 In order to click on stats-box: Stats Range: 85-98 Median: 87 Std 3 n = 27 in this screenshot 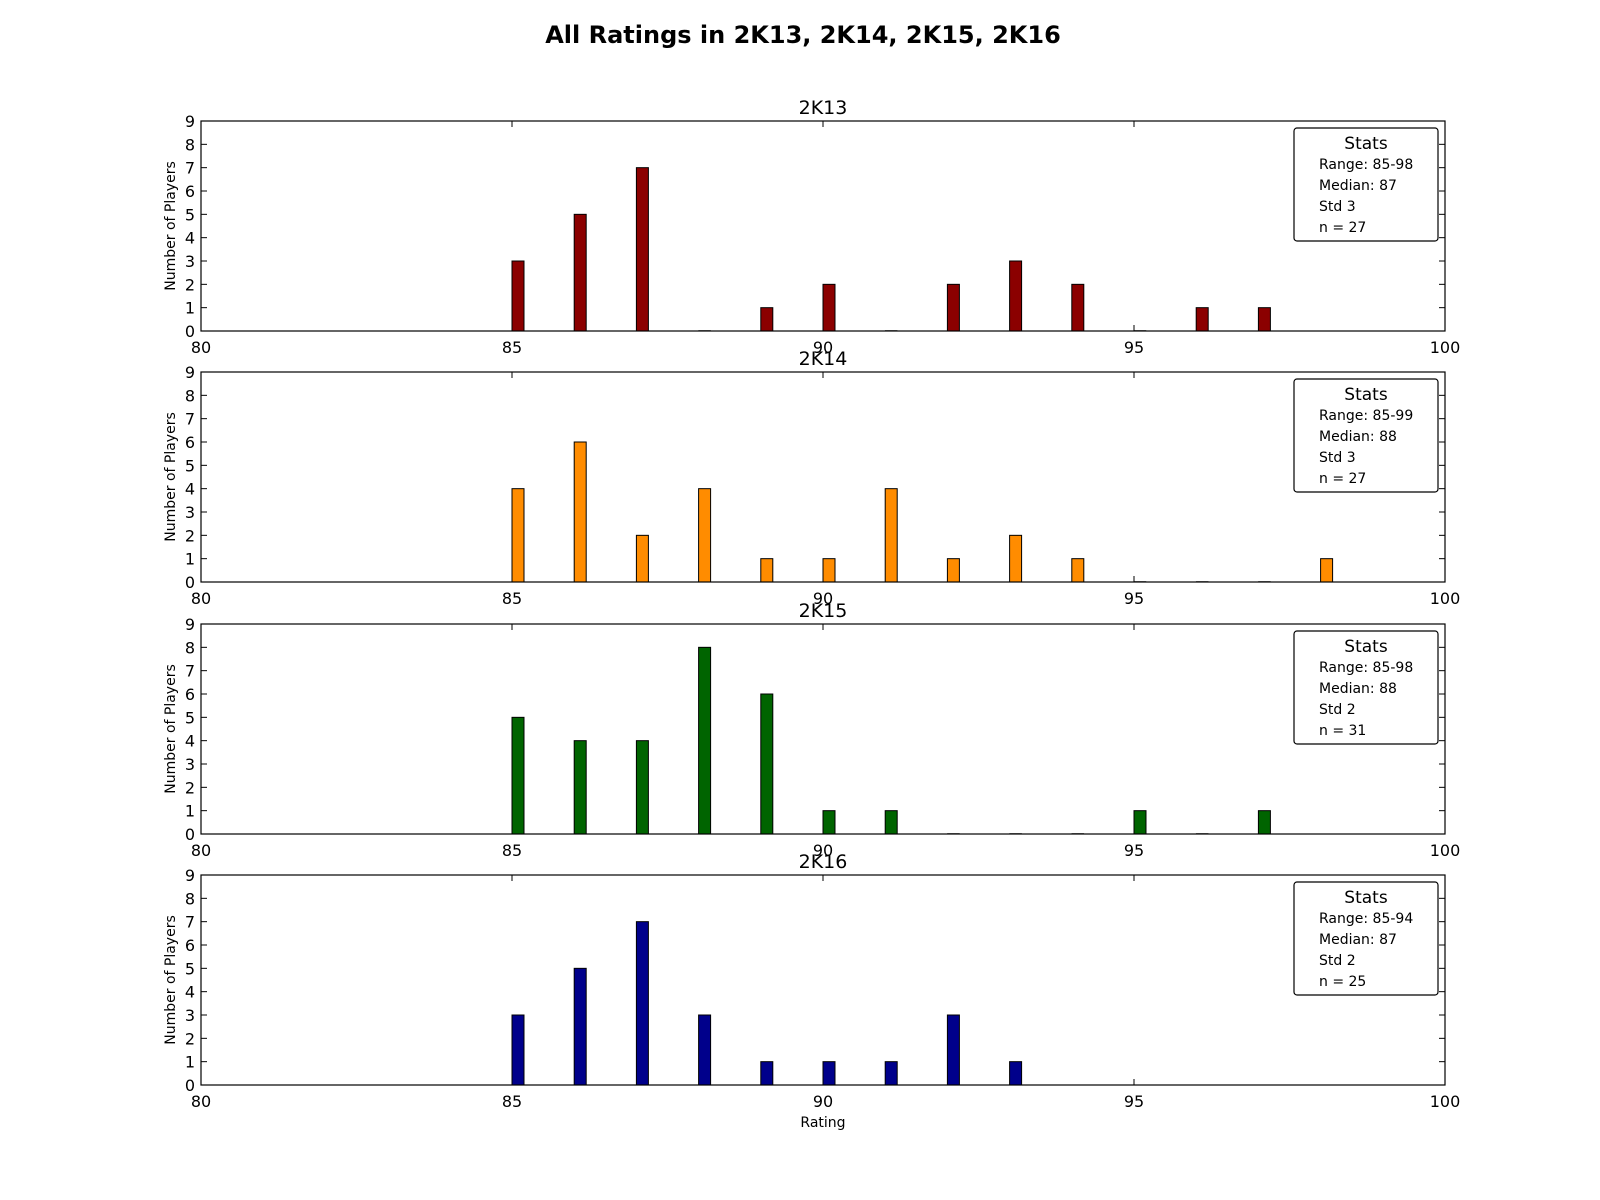, I will do `click(1366, 184)`.